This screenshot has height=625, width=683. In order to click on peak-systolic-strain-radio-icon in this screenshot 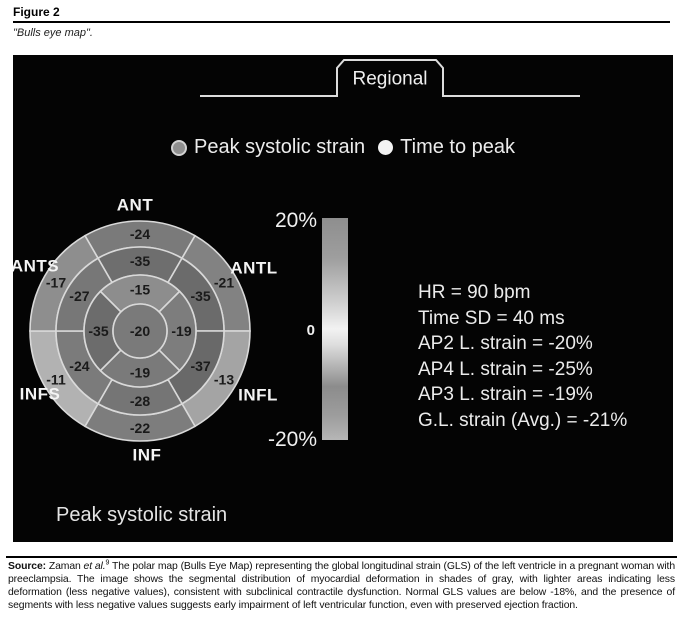, I will do `click(179, 147)`.